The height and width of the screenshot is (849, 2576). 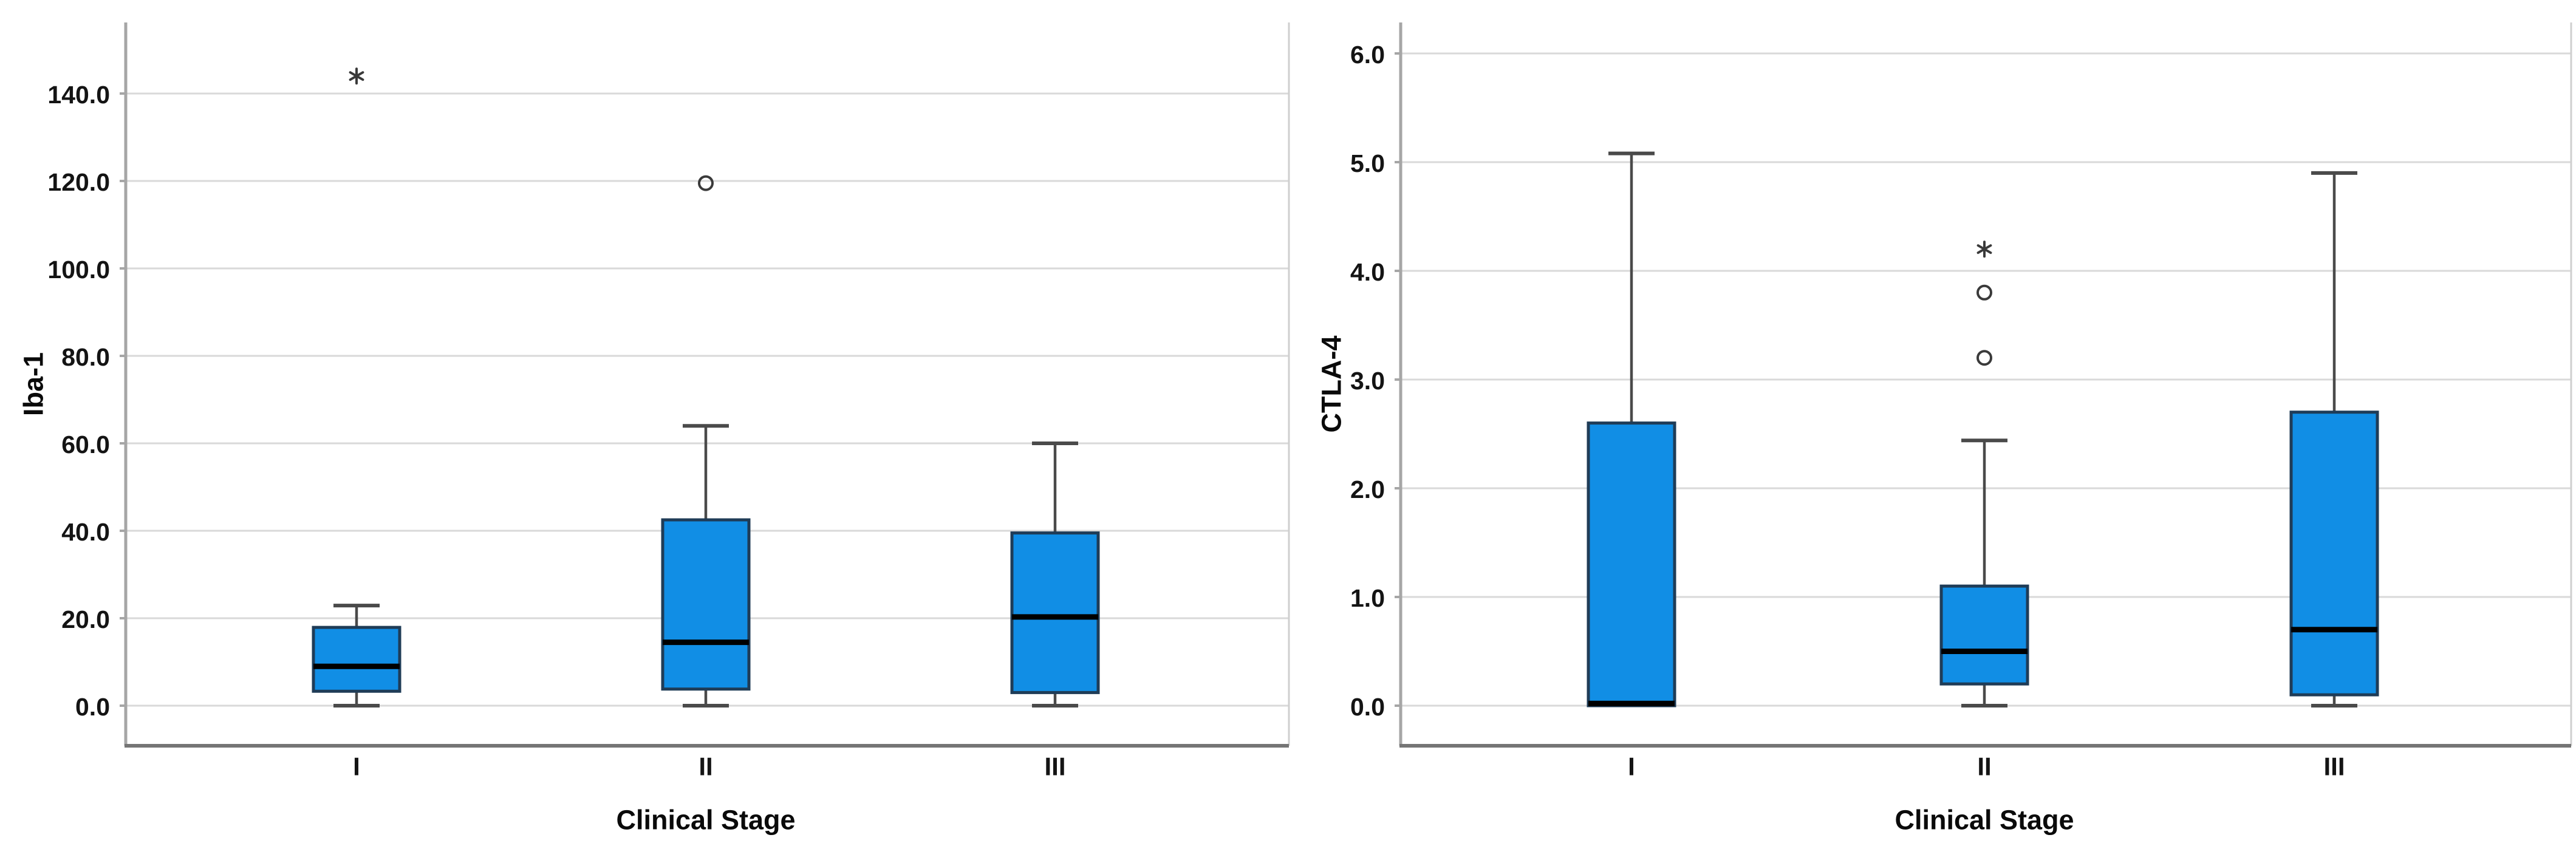 What do you see at coordinates (85, 619) in the screenshot?
I see `y-tick-label: 20.0` at bounding box center [85, 619].